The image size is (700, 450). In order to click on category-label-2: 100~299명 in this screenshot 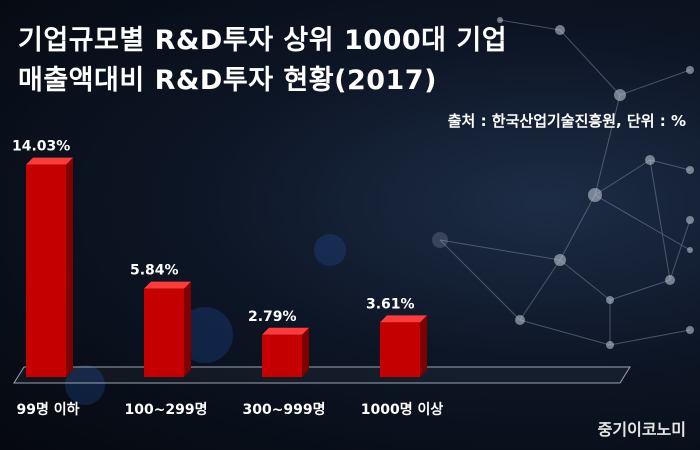, I will do `click(165, 409)`.